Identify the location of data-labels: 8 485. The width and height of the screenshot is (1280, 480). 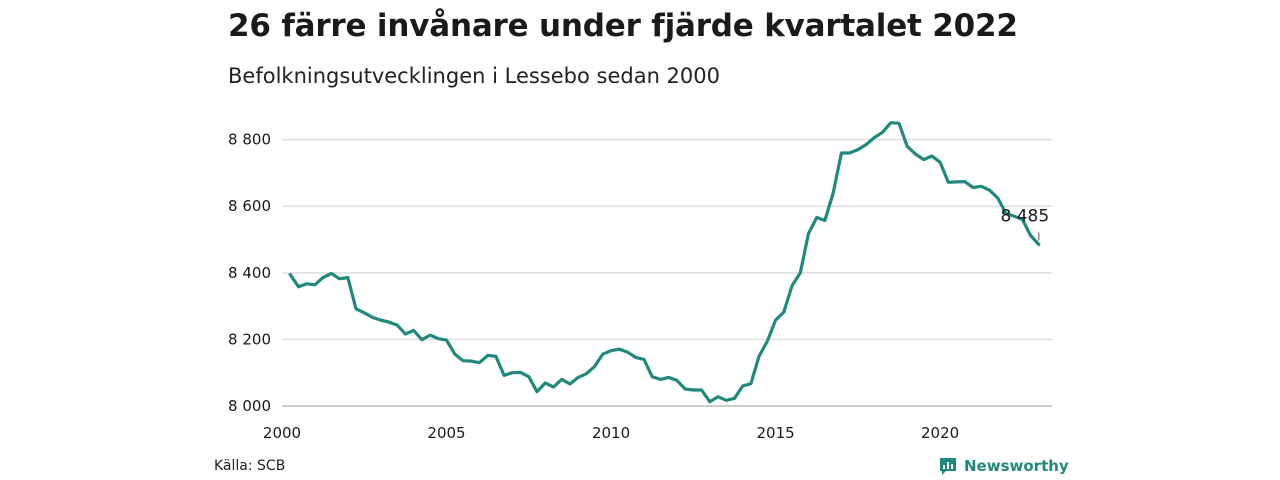
(1025, 224).